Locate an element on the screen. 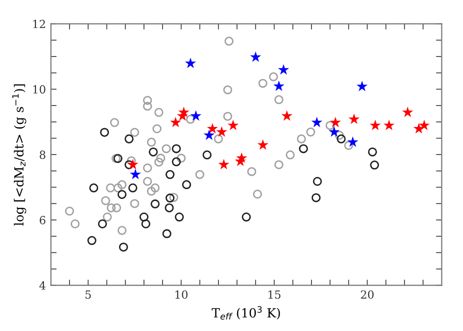 Image resolution: width=463 pixels, height=331 pixels. x-tick-label: 10 is located at coordinates (181, 294).